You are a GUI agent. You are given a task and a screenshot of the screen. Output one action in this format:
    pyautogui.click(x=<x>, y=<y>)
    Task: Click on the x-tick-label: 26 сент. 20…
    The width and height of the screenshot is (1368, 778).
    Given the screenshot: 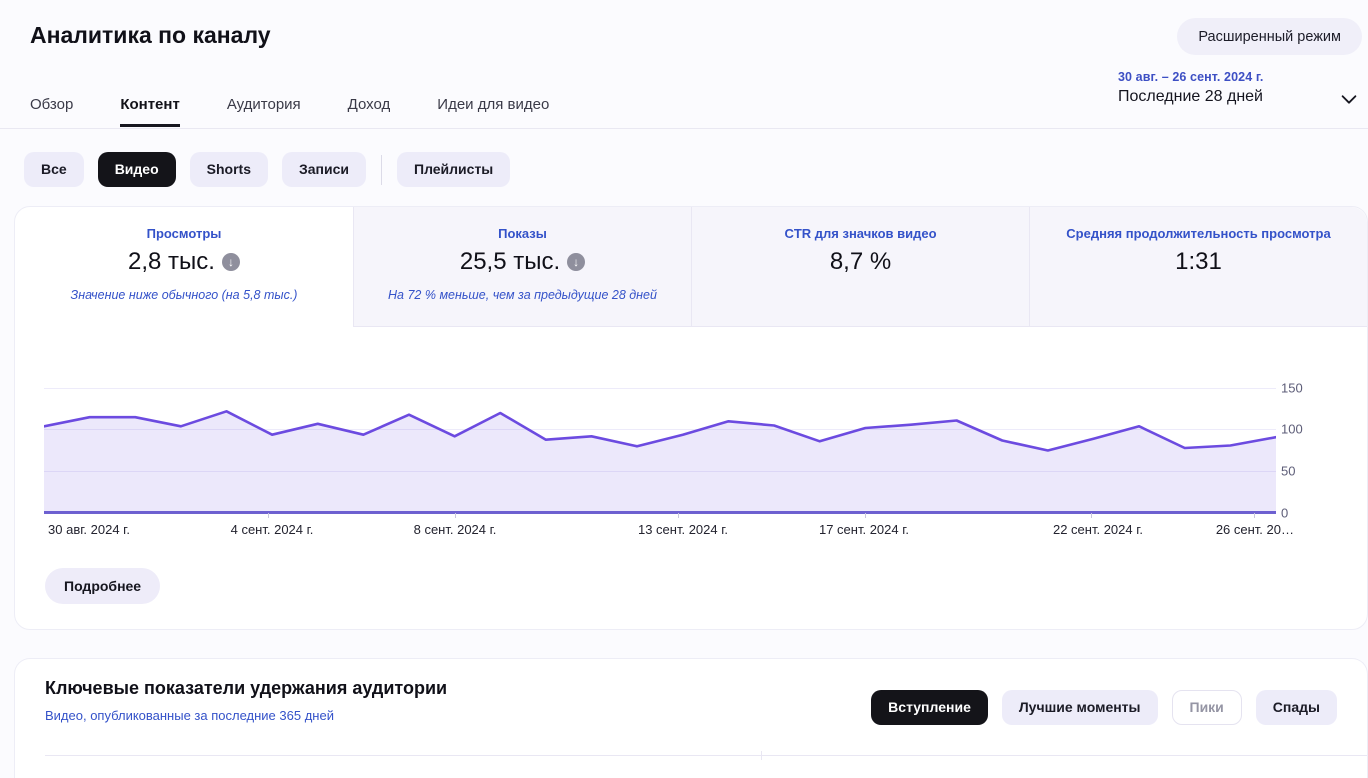 What is the action you would take?
    pyautogui.click(x=1254, y=529)
    